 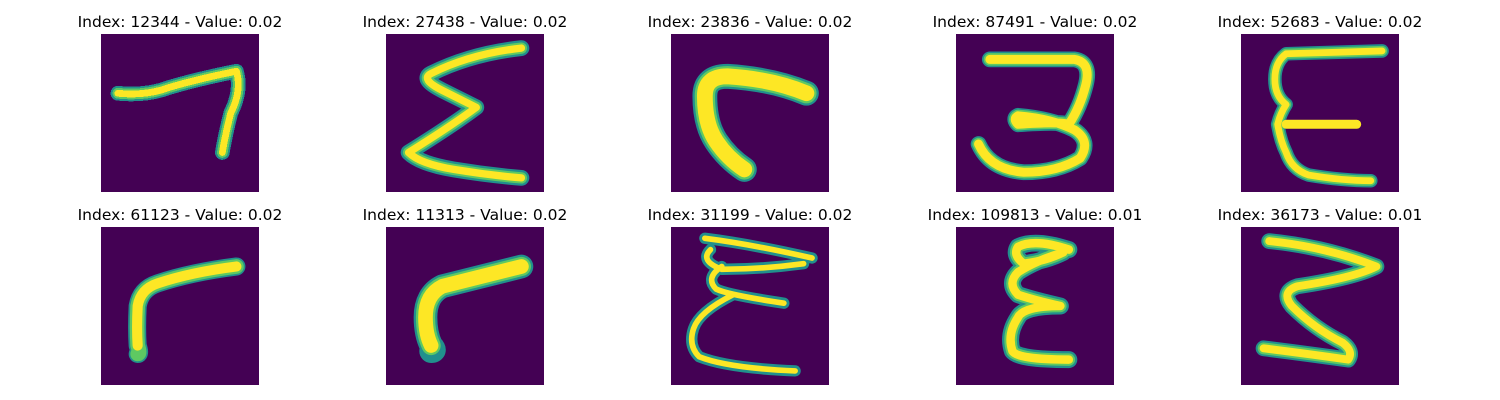 What do you see at coordinates (750, 215) in the screenshot?
I see `panel-title: Index: 31199 - Value: 0.02` at bounding box center [750, 215].